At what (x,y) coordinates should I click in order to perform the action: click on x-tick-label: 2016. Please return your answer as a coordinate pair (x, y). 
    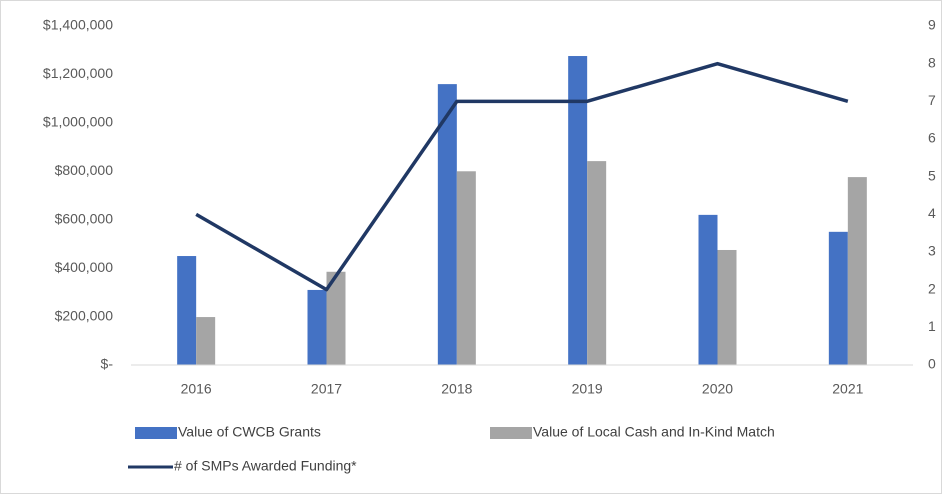
    Looking at the image, I should click on (196, 389).